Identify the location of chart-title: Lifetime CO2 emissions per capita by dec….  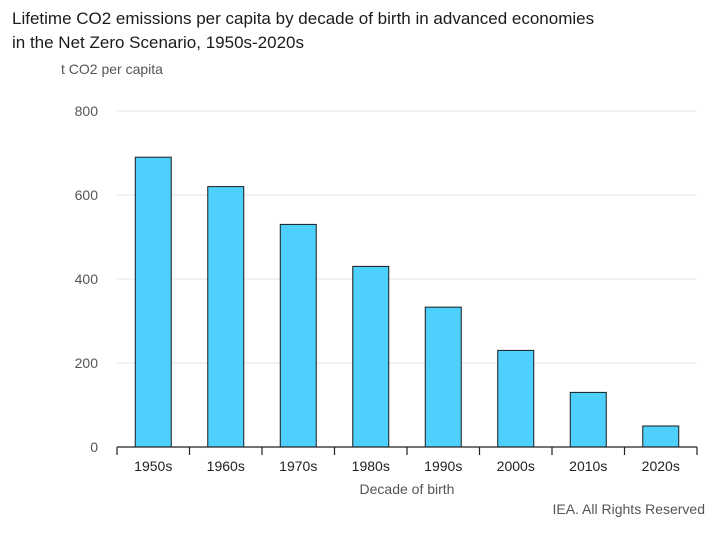
(352, 31).